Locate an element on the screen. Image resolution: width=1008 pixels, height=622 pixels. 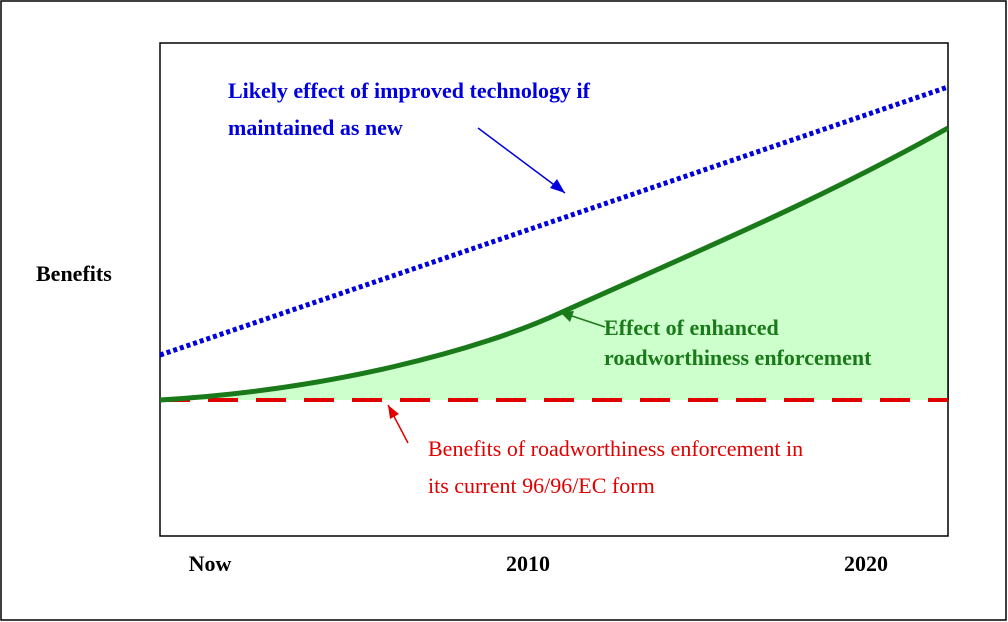
y-label: Benefits is located at coordinates (74, 273).